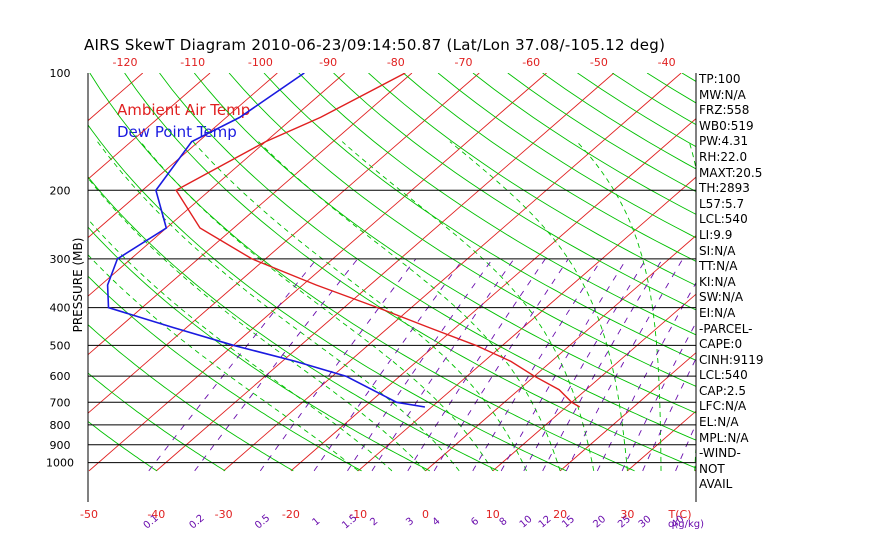  I want to click on stat-item: LI:9.9, so click(716, 234).